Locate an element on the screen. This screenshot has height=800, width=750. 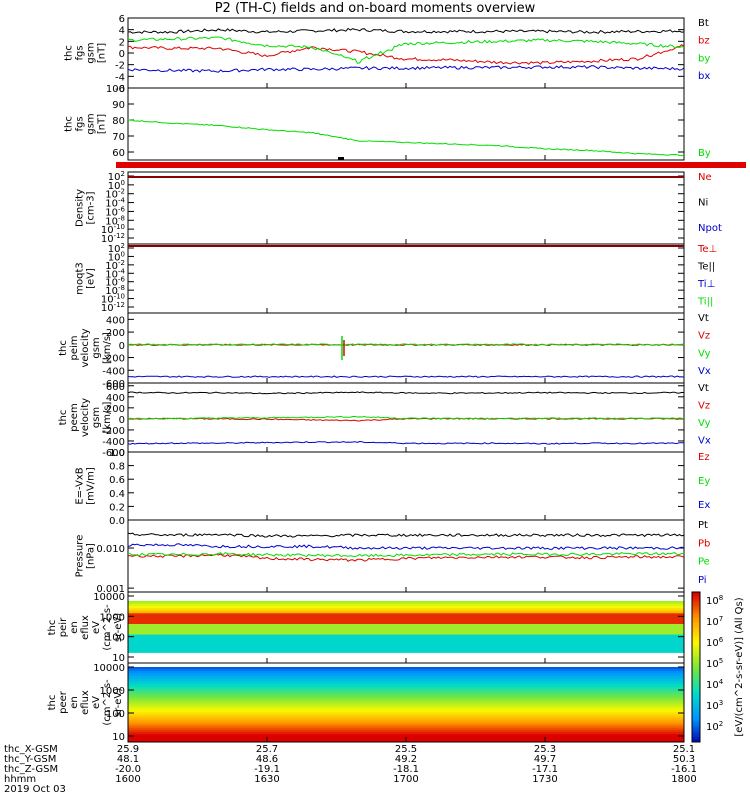
y-axis-label: E=-VxB is located at coordinates (80, 485).